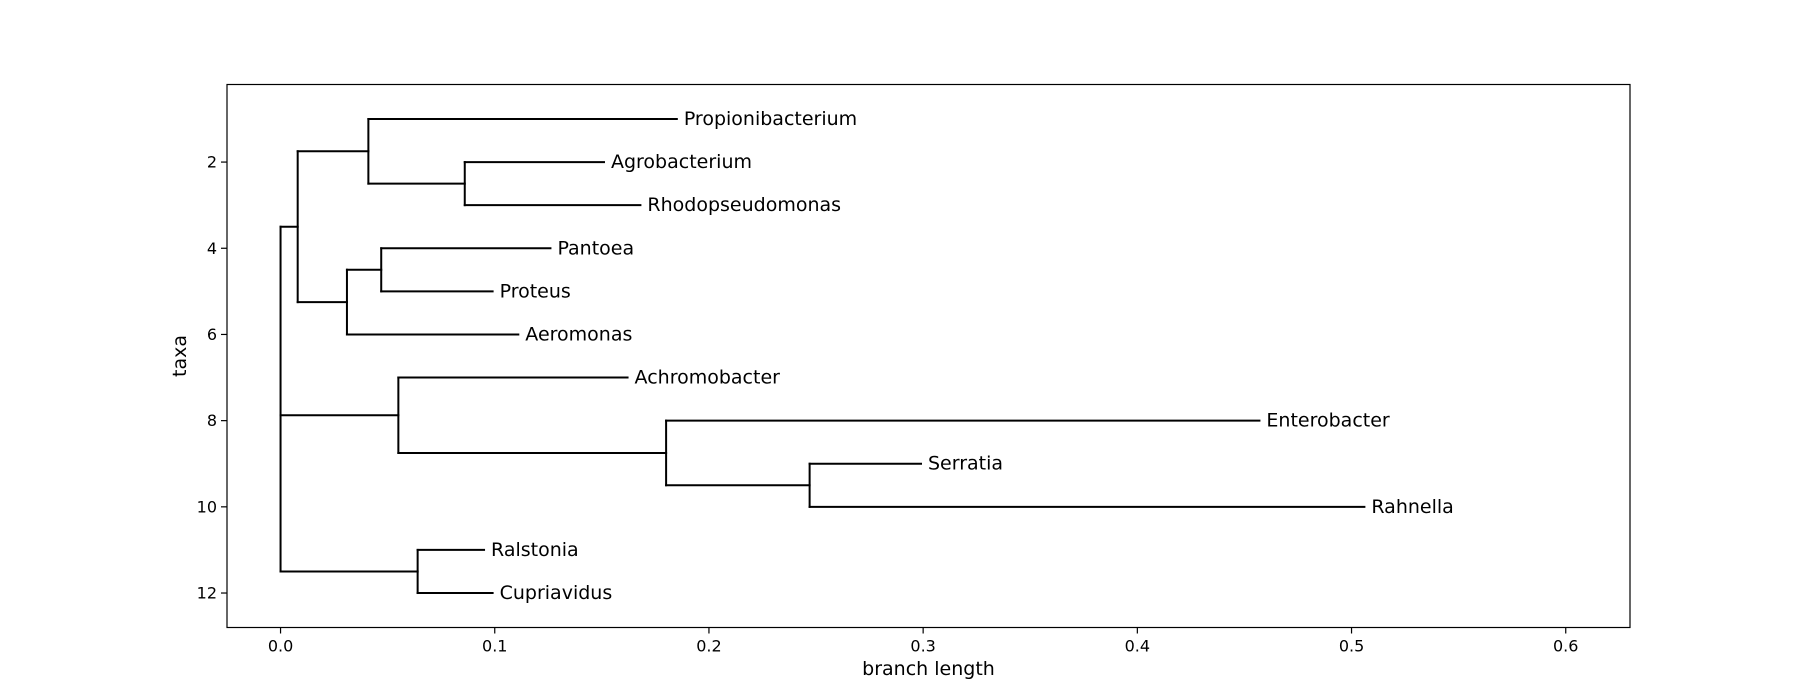 Image resolution: width=1800 pixels, height=700 pixels. I want to click on x-axis-ticks: 0.0 0.1 0.2 0.3 0.4 0.5 0.6, so click(923, 641).